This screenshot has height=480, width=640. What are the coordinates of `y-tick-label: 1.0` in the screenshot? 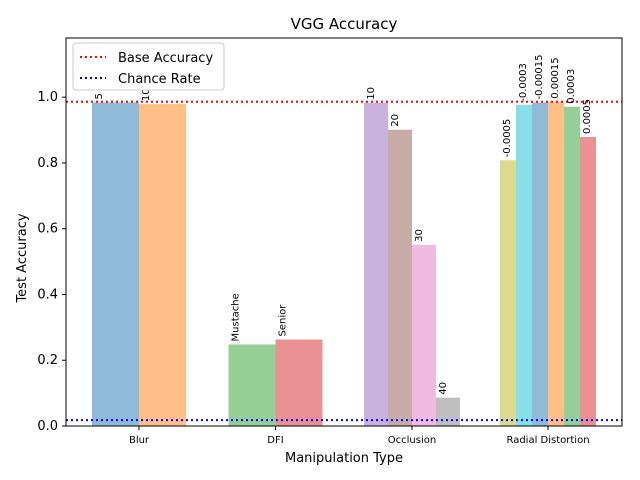 It's located at (47, 97).